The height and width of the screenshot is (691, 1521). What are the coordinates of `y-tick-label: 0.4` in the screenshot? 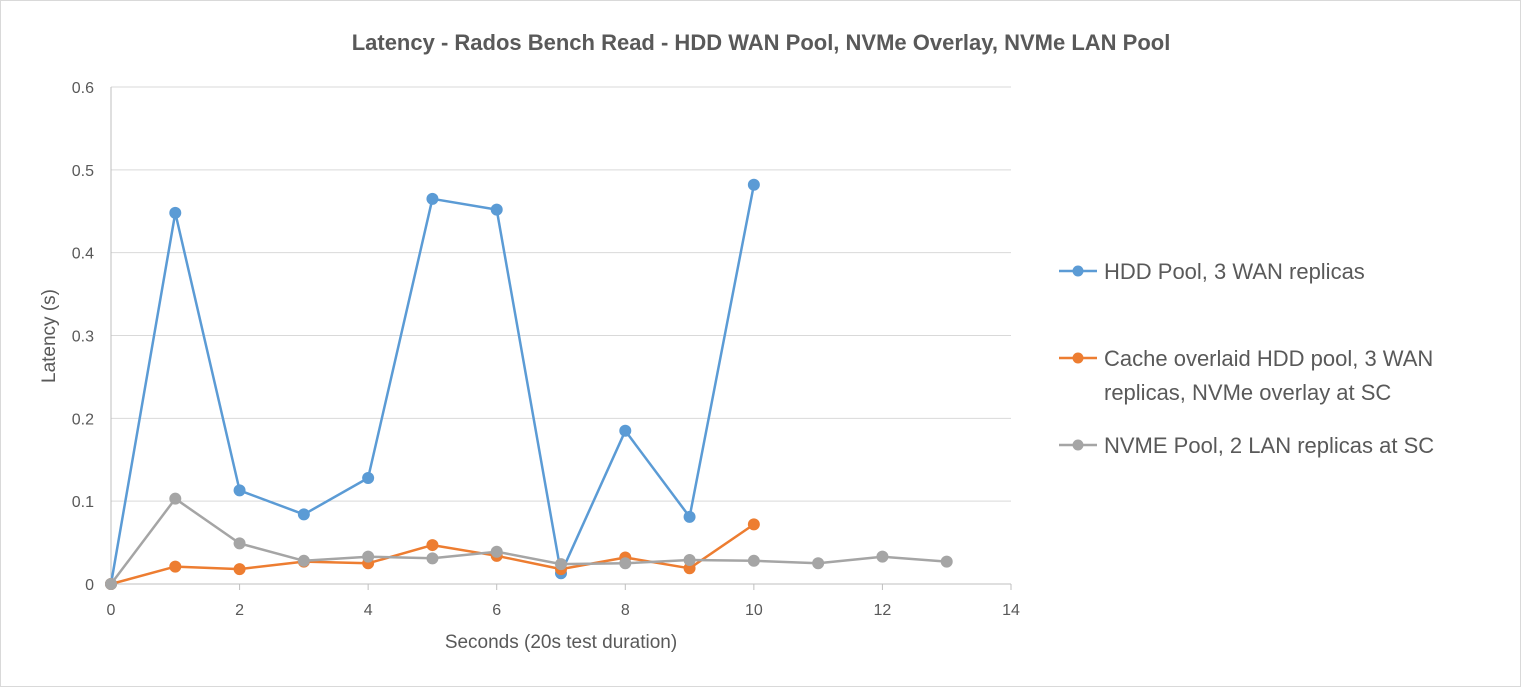 It's located at (83, 254).